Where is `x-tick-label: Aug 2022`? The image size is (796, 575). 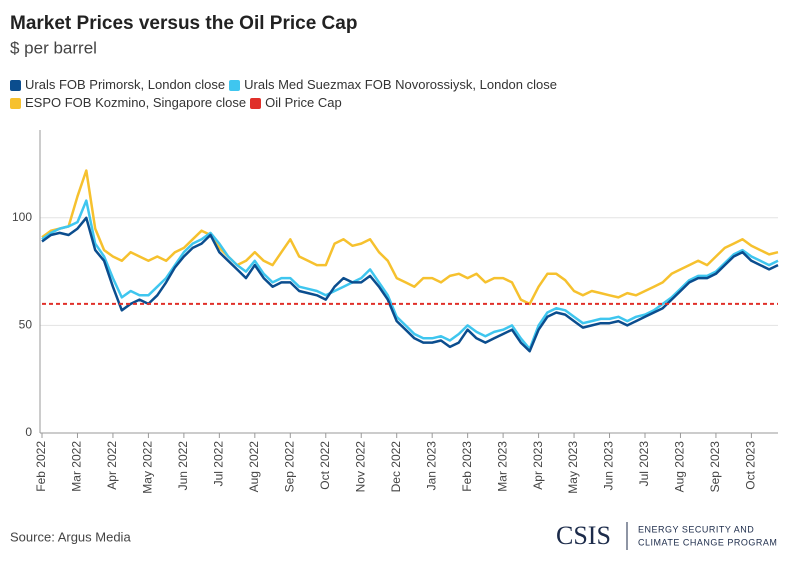
x-tick-label: Aug 2022 is located at coordinates (254, 467).